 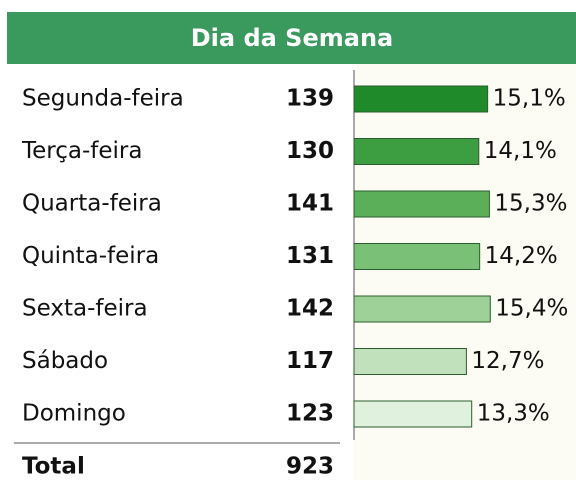 I want to click on count-value: 141, so click(x=310, y=204).